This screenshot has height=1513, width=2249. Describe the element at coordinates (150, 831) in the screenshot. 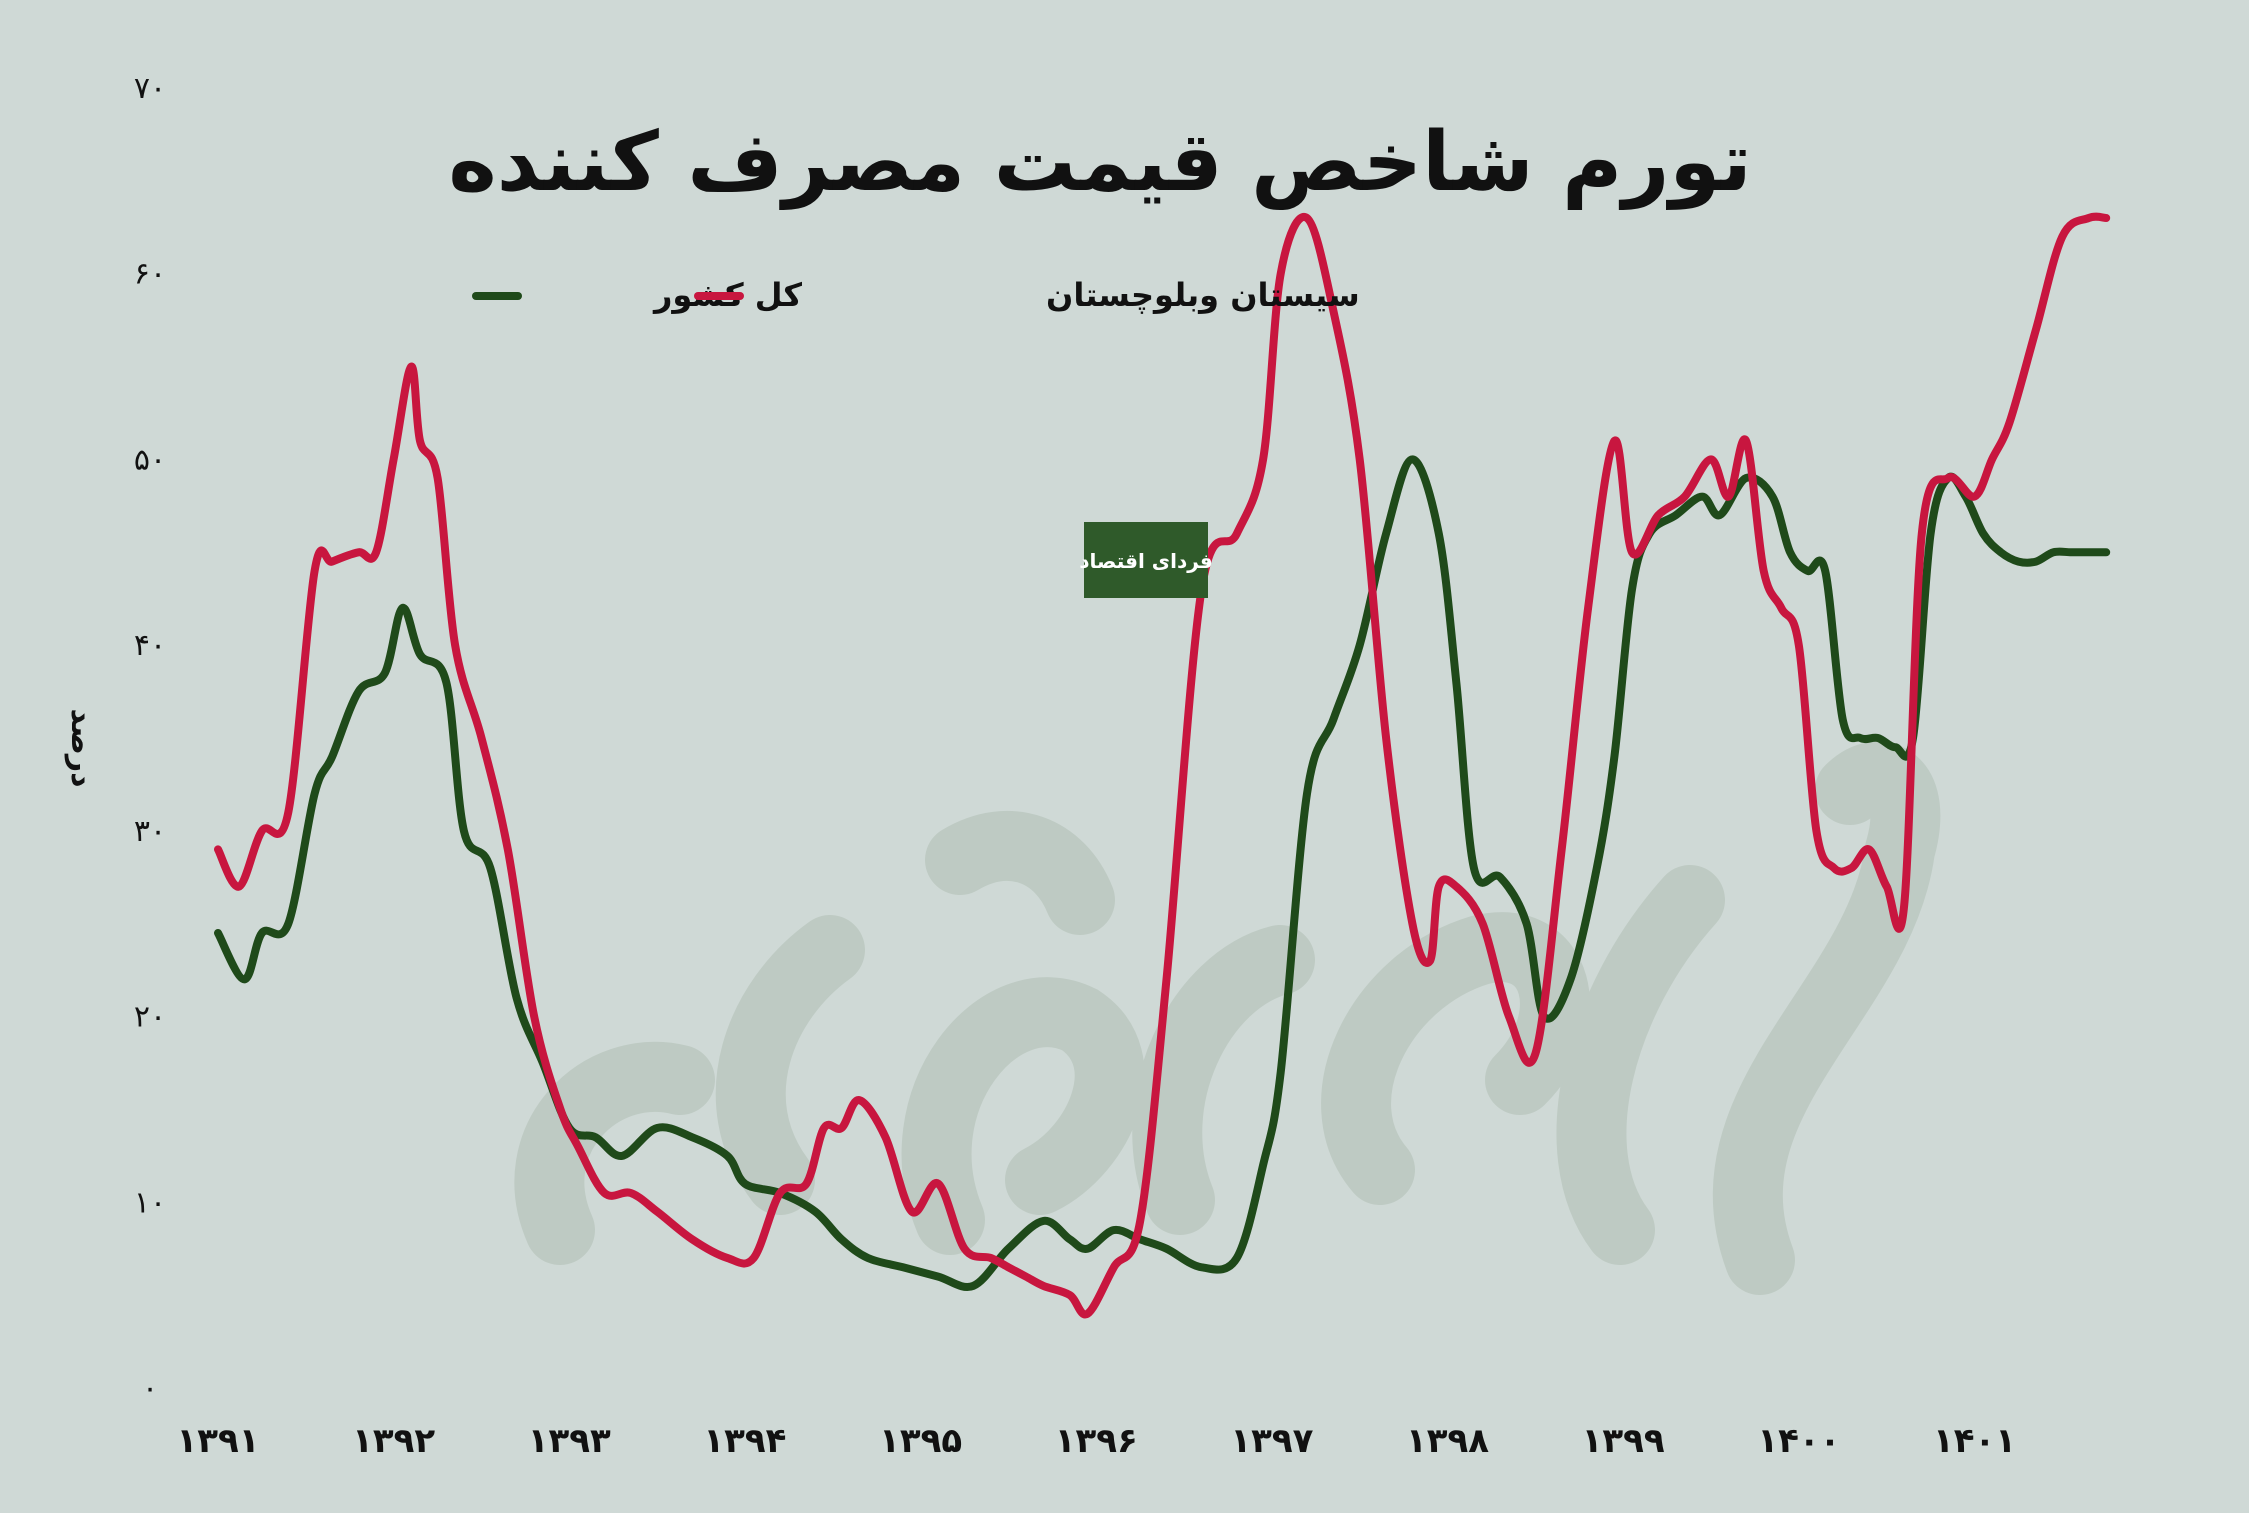

I see `y-tick-label-30: ۳۰` at that location.